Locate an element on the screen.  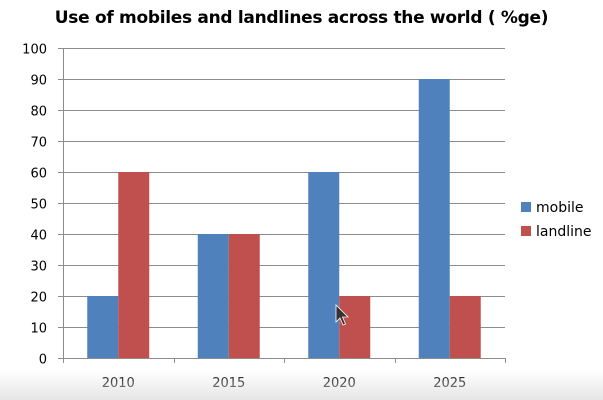
mouse-pointer-icon is located at coordinates (342, 315).